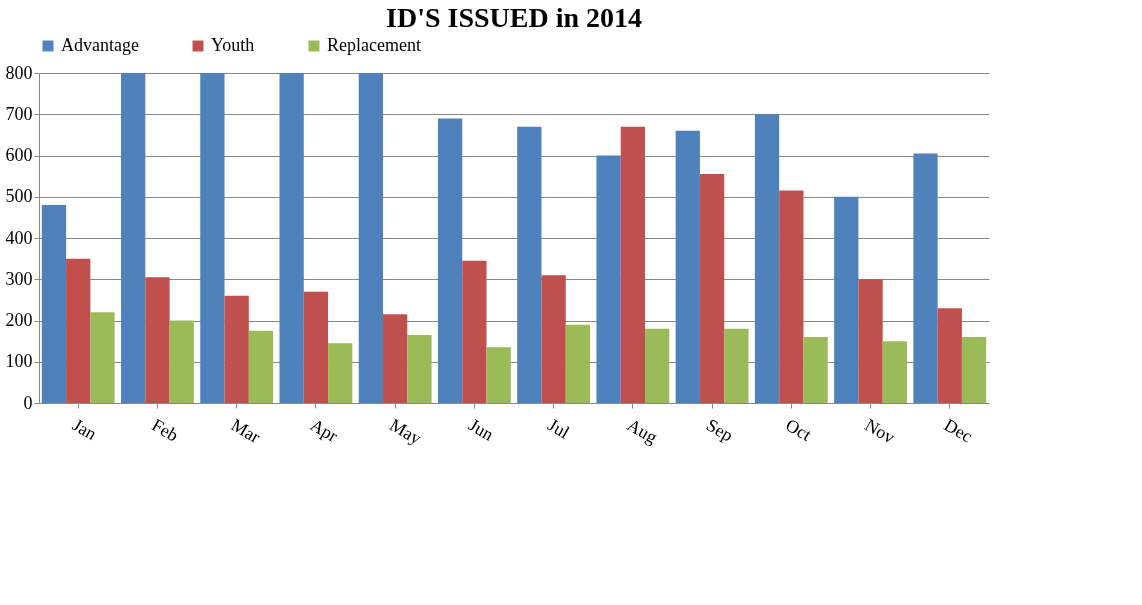 Image resolution: width=1142 pixels, height=605 pixels. What do you see at coordinates (19, 113) in the screenshot?
I see `y-tick-label: 700` at bounding box center [19, 113].